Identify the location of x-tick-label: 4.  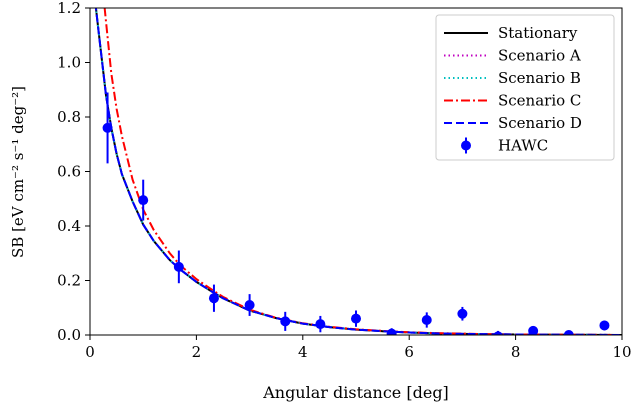
(303, 352).